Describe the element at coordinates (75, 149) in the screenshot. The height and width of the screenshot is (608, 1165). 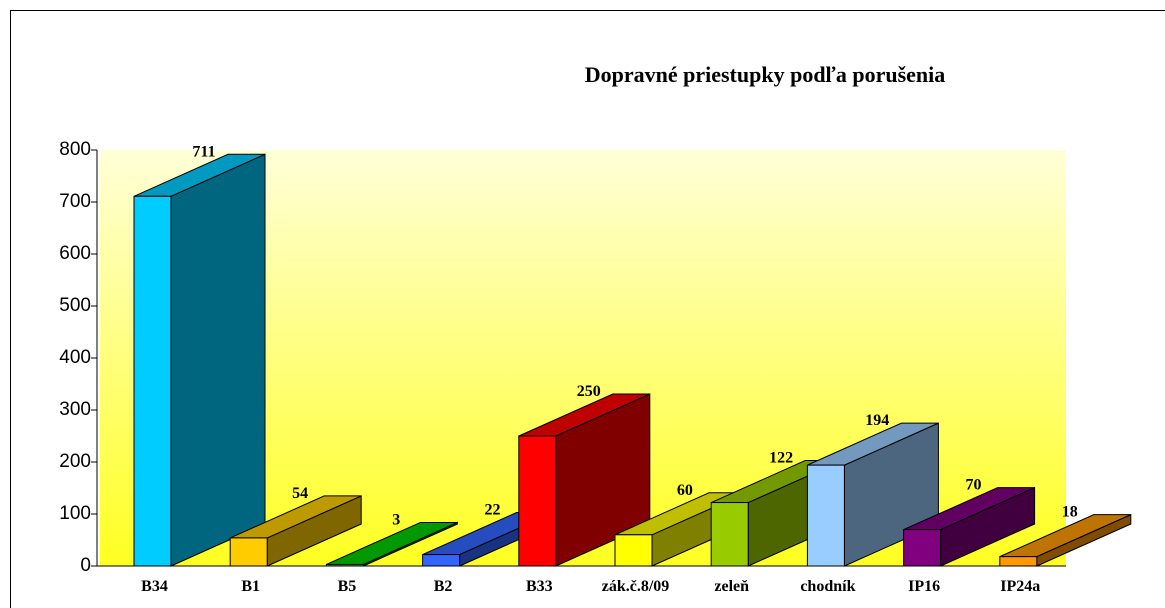
I see `y-tick-label: 800` at that location.